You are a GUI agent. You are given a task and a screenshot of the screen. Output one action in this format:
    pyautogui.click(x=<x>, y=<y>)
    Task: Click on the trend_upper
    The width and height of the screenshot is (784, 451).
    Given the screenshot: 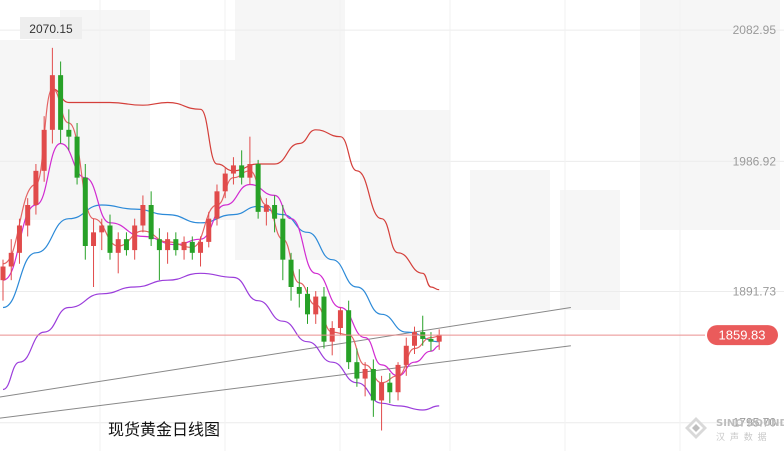 What is the action you would take?
    pyautogui.click(x=285, y=352)
    